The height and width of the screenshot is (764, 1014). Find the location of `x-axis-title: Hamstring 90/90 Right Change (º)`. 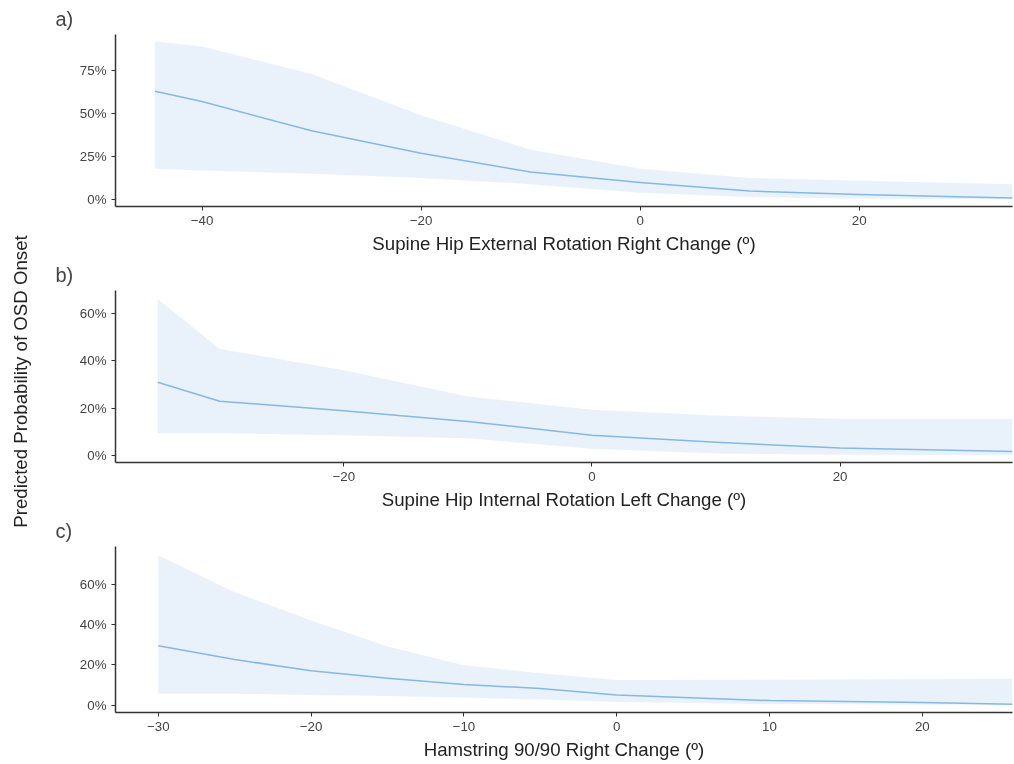

x-axis-title: Hamstring 90/90 Right Change (º) is located at coordinates (564, 749).